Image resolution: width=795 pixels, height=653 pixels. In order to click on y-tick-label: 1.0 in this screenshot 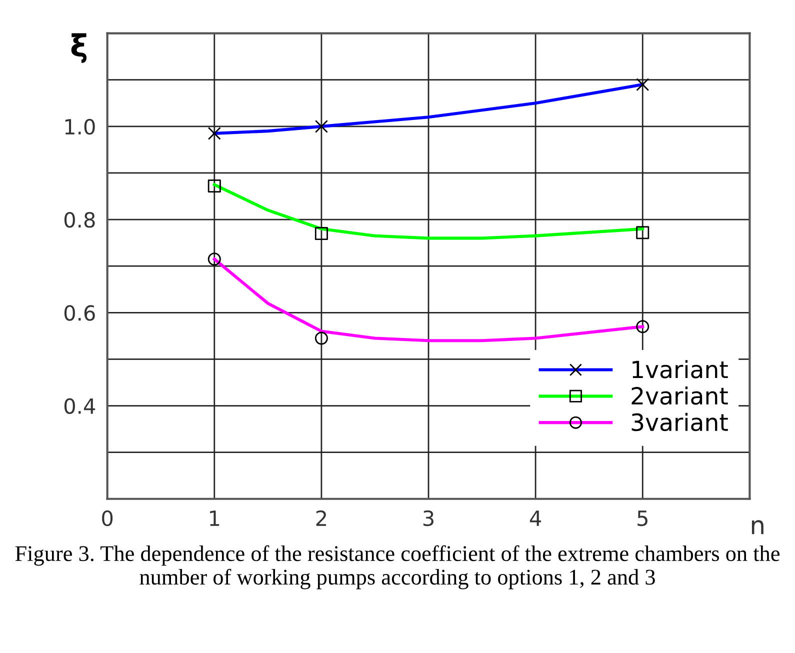, I will do `click(80, 126)`.